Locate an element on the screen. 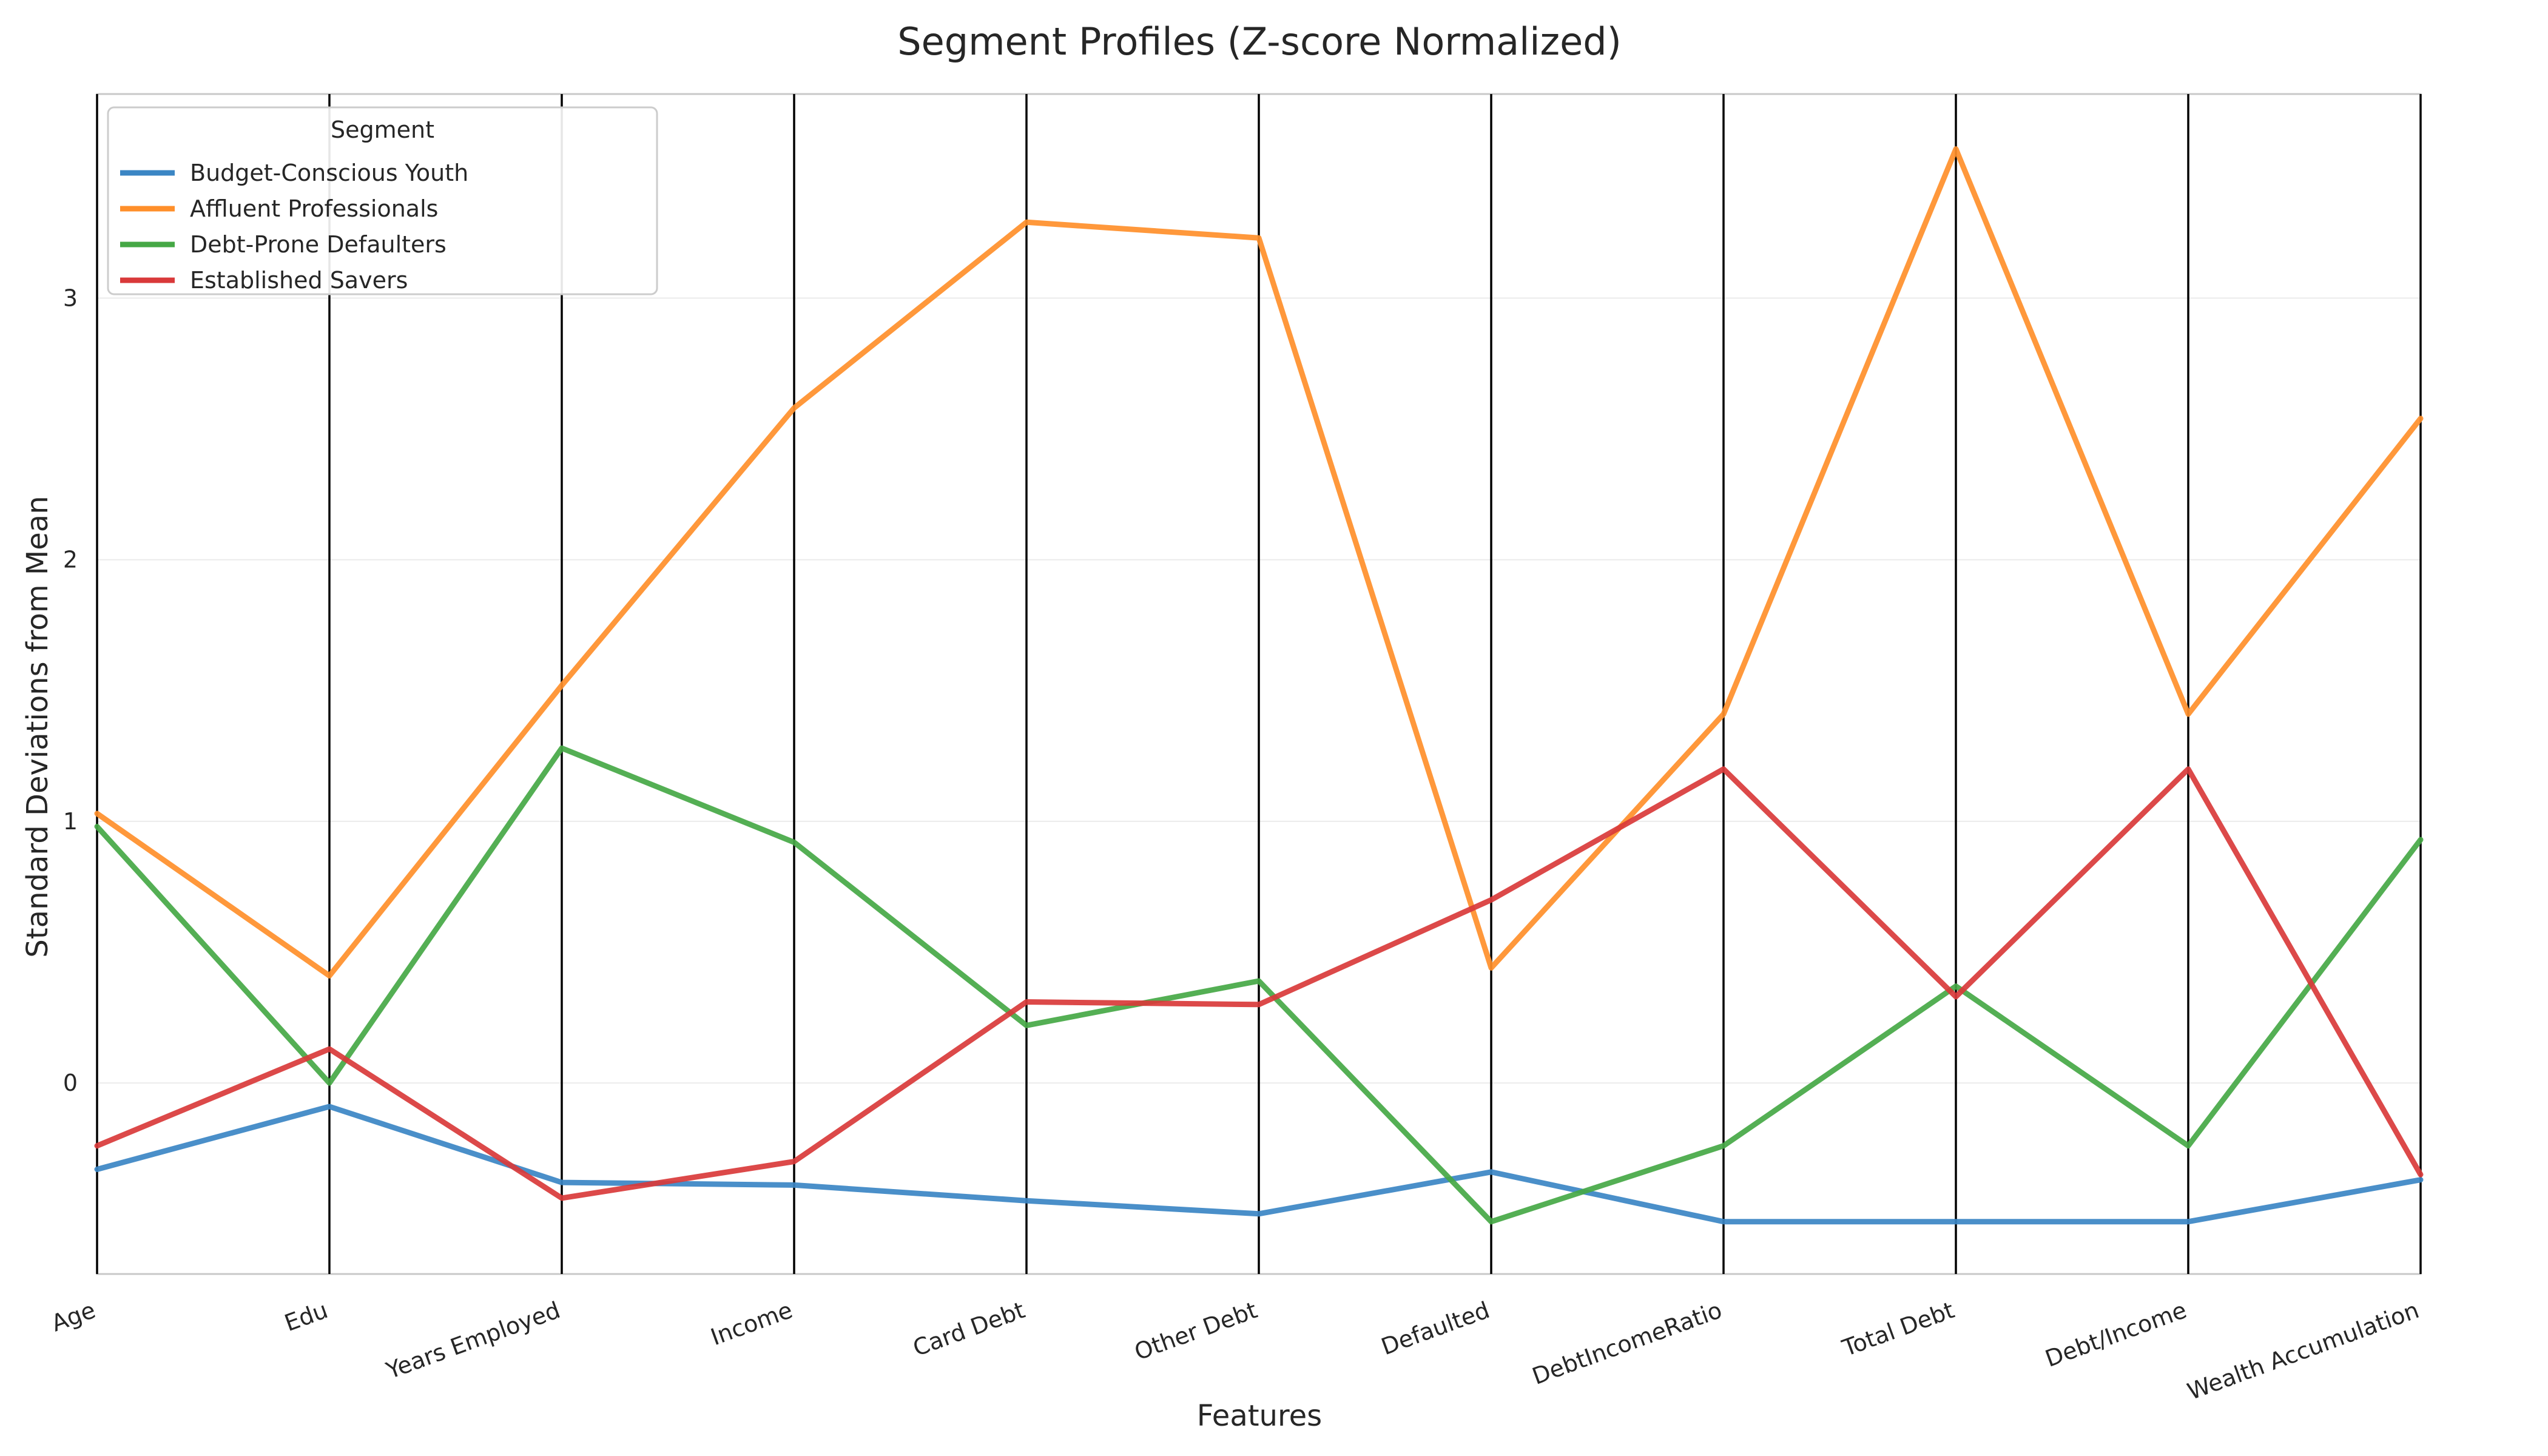  legend-entry-label: Budget-Conscious Youth is located at coordinates (329, 173).